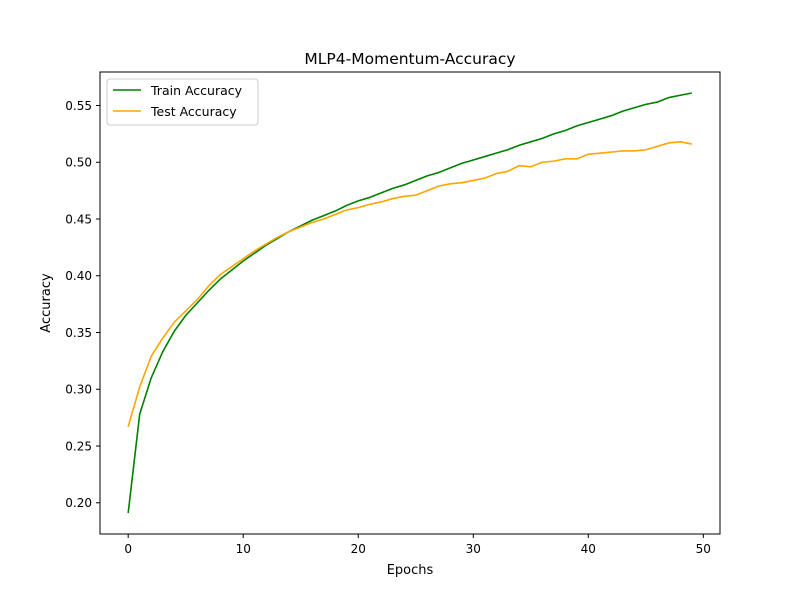 Image resolution: width=800 pixels, height=604 pixels. I want to click on y-tick-label: 0.50, so click(78, 163).